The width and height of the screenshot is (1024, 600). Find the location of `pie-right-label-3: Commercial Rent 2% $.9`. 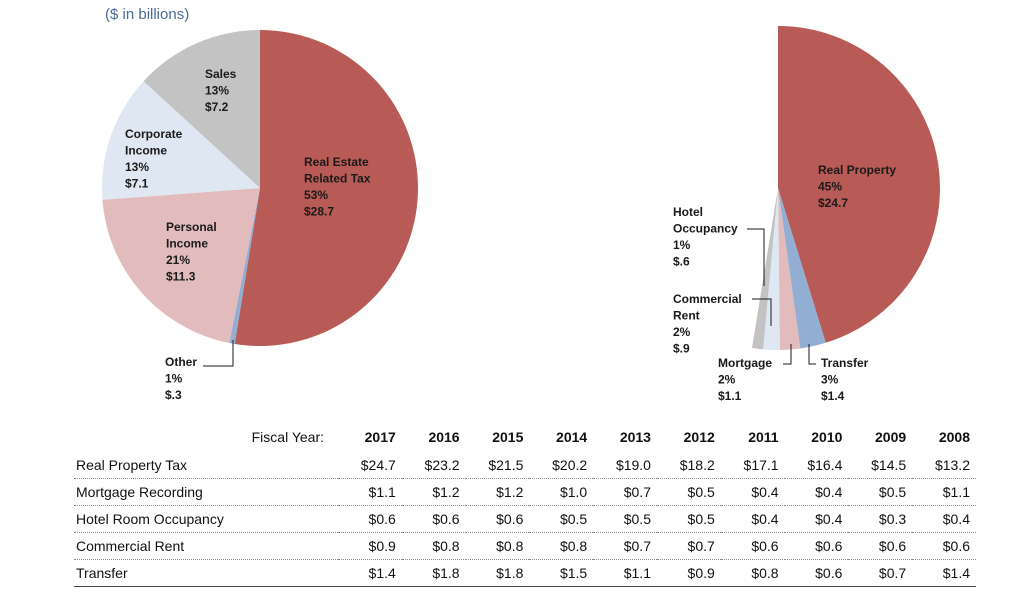

pie-right-label-3: Commercial Rent 2% $.9 is located at coordinates (707, 324).